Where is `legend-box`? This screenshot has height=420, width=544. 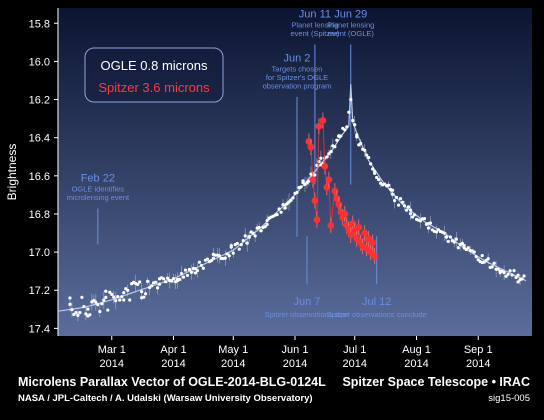 legend-box is located at coordinates (154, 75).